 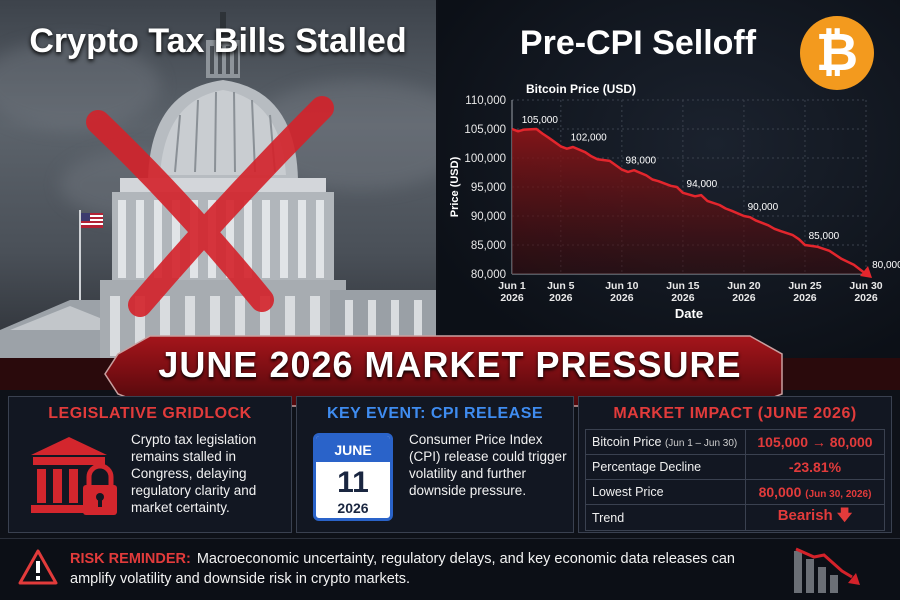 What do you see at coordinates (701, 443) in the screenshot?
I see `row-label-sub: (Jun 1 – Jun 30)` at bounding box center [701, 443].